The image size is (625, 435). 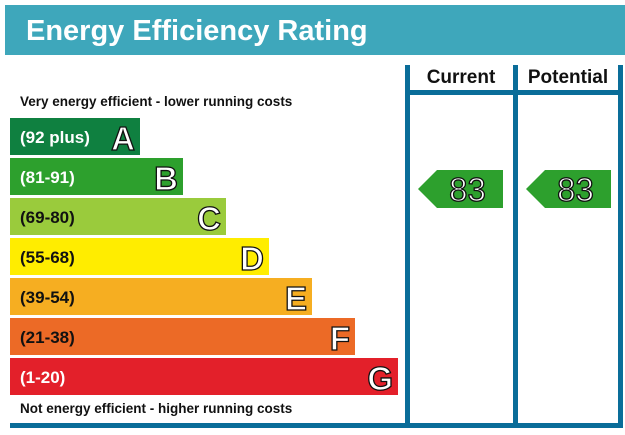 I want to click on potential-rating-arrow: 83, so click(x=568, y=189).